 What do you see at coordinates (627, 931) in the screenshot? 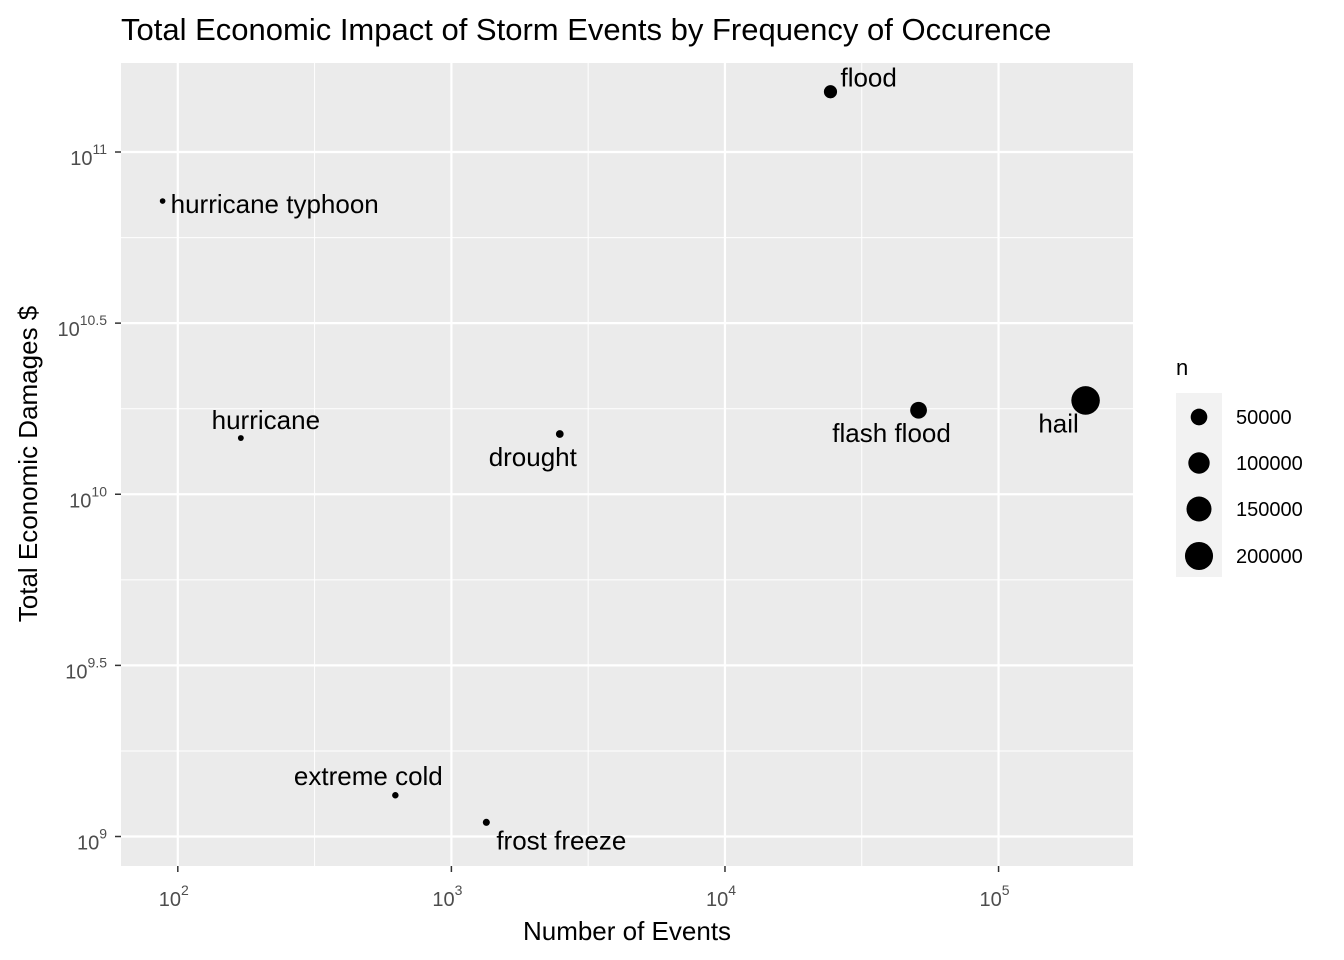
I see `x-axis-title: Number of Events` at bounding box center [627, 931].